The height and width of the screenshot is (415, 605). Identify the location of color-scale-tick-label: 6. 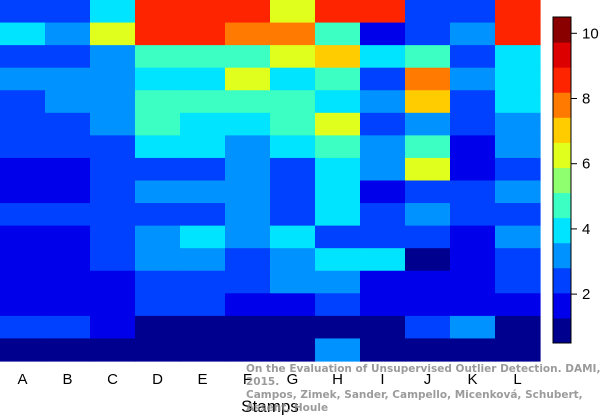
(586, 164).